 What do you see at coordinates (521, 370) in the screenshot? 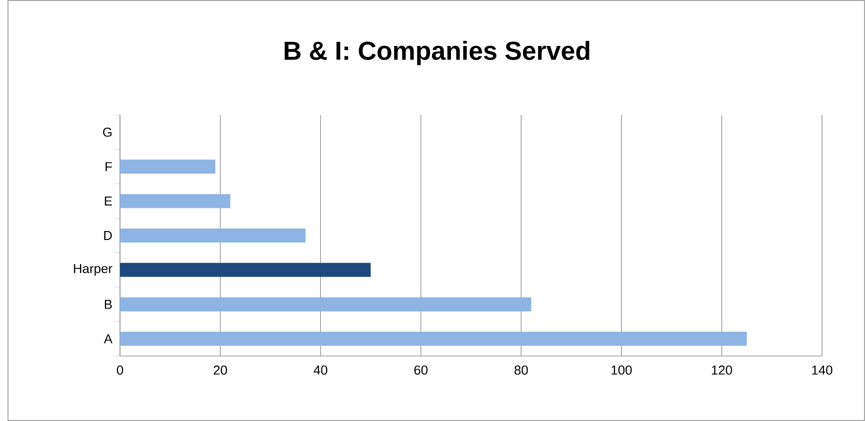
I see `x-tick-label: 80` at bounding box center [521, 370].